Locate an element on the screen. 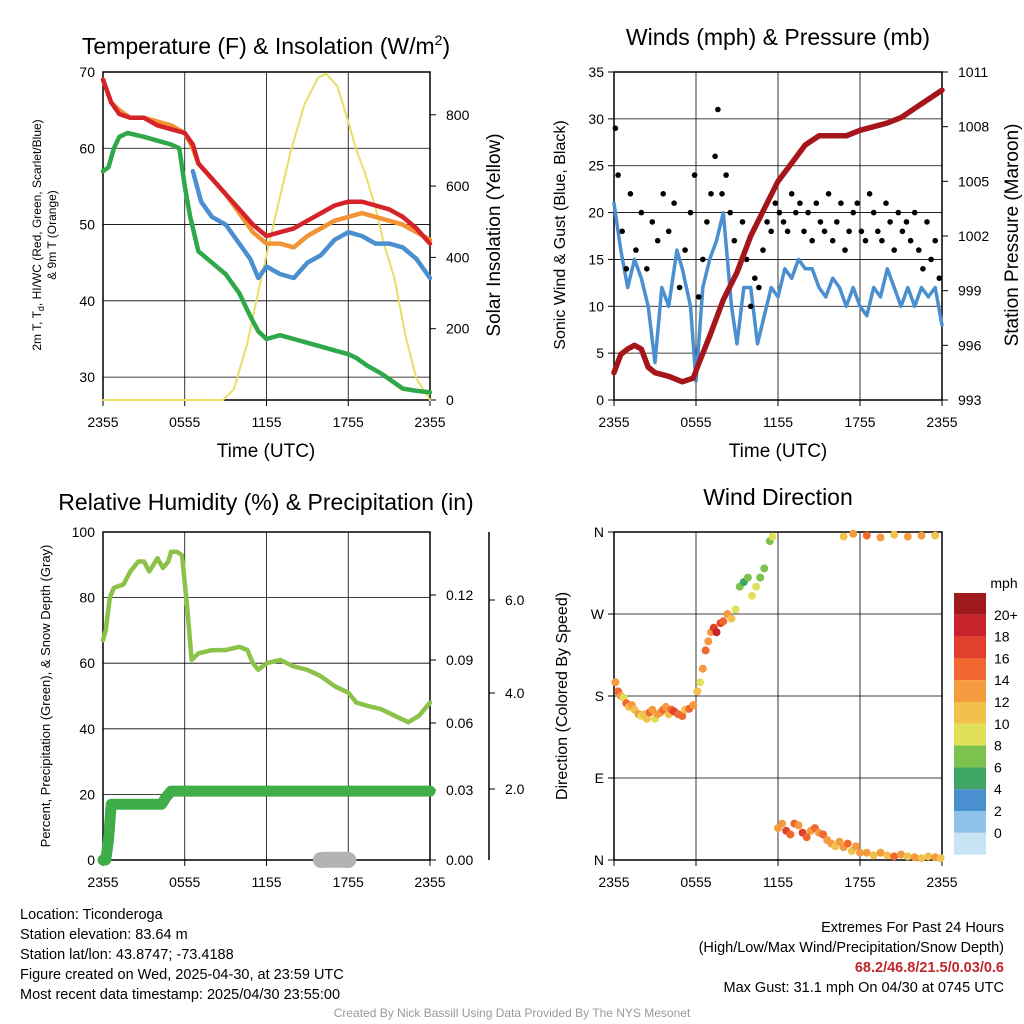 The height and width of the screenshot is (1024, 1024). snow-ytick-label: 4.0 is located at coordinates (515, 693).